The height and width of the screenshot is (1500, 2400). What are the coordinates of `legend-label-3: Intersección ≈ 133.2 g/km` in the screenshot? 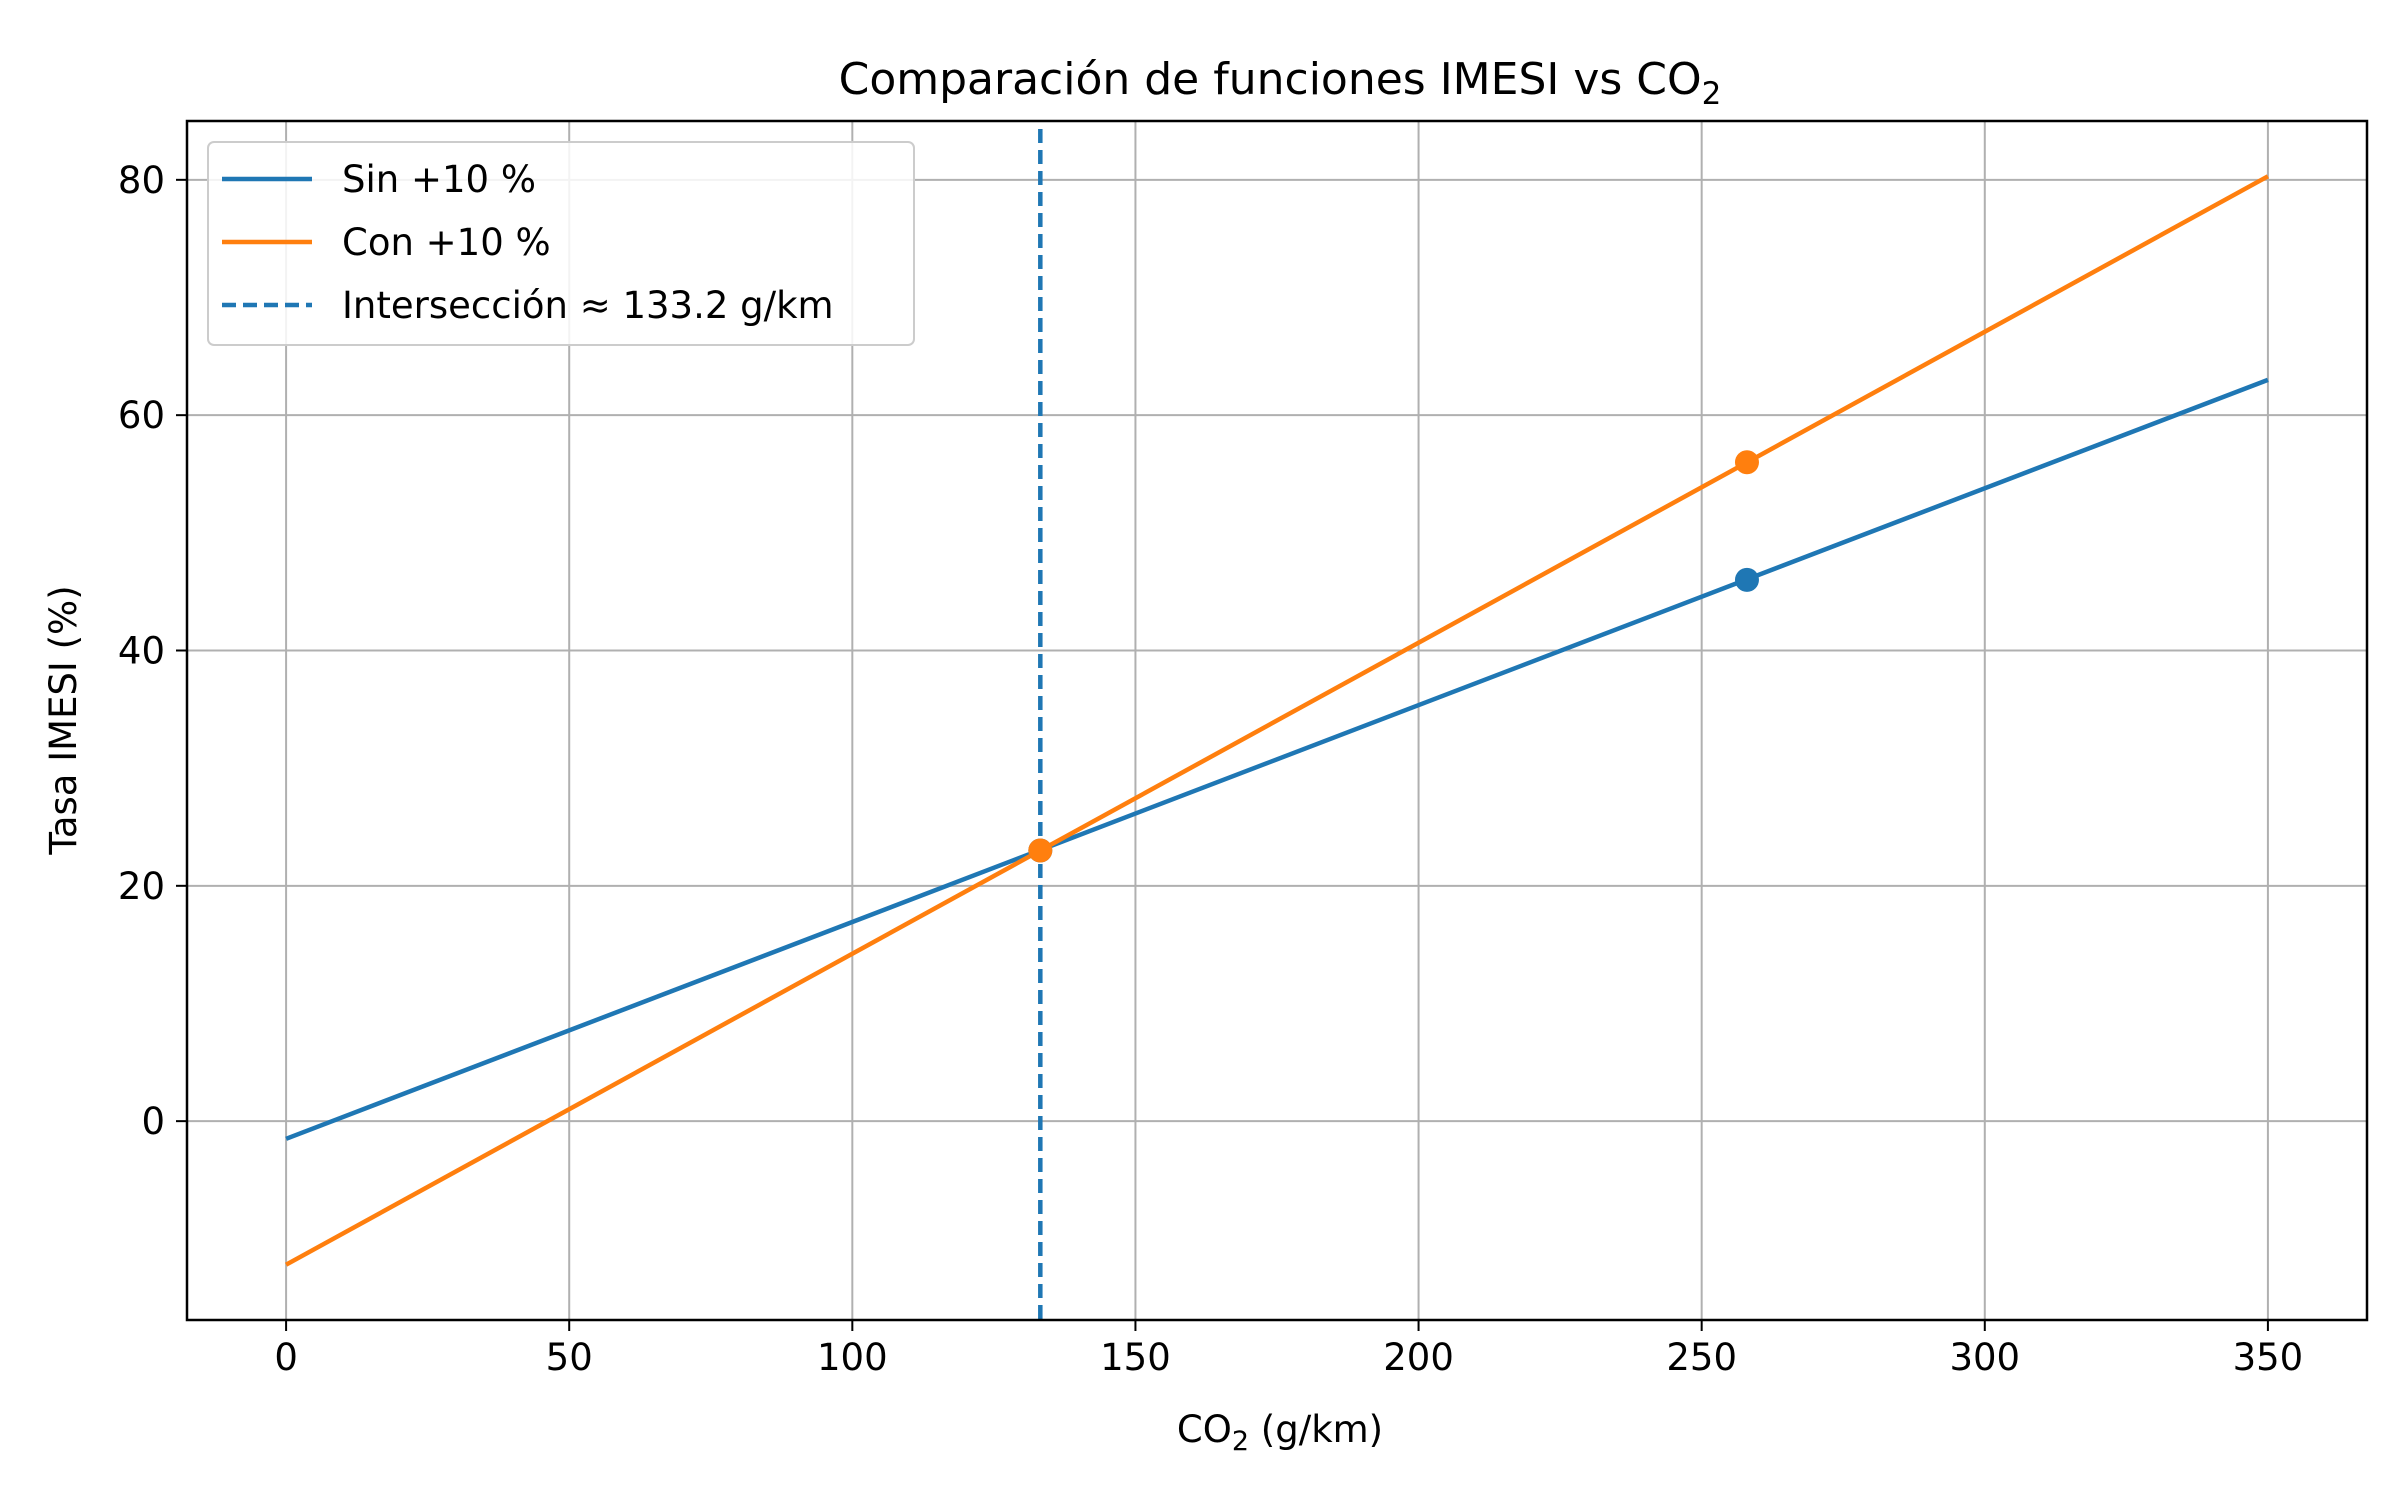 It's located at (588, 305).